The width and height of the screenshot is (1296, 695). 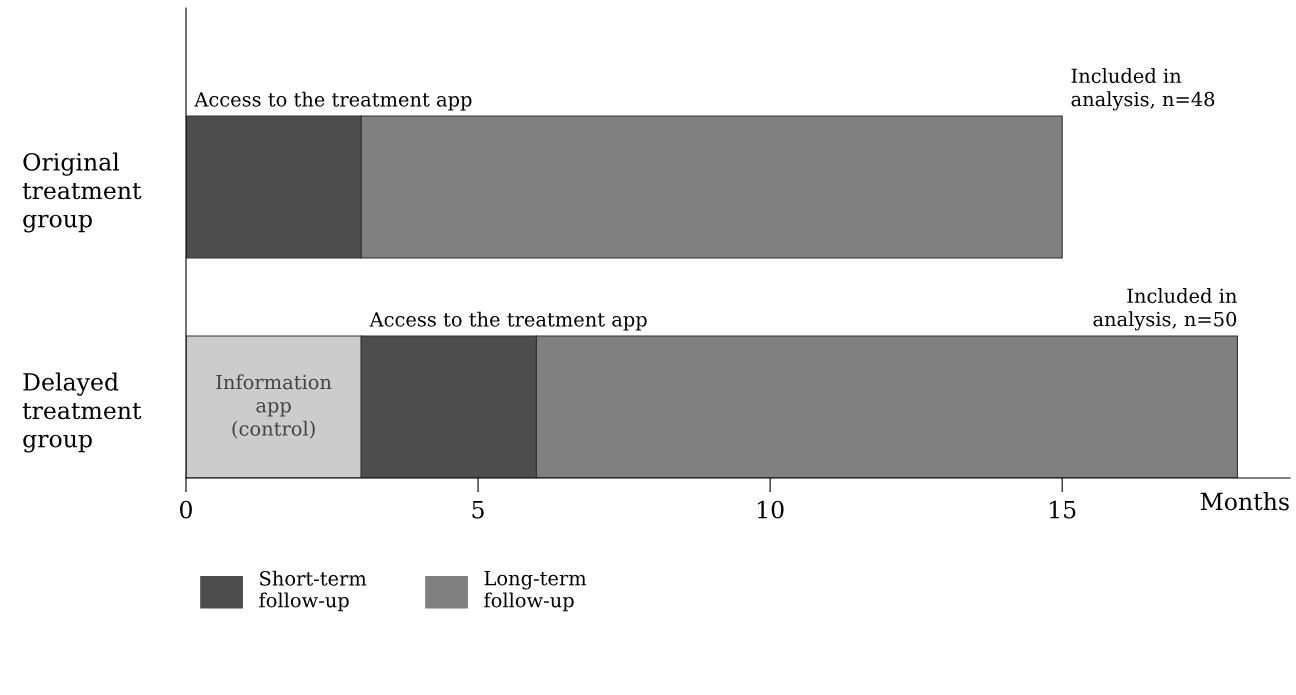 I want to click on legend-label: Short-term follow-up, so click(x=313, y=591).